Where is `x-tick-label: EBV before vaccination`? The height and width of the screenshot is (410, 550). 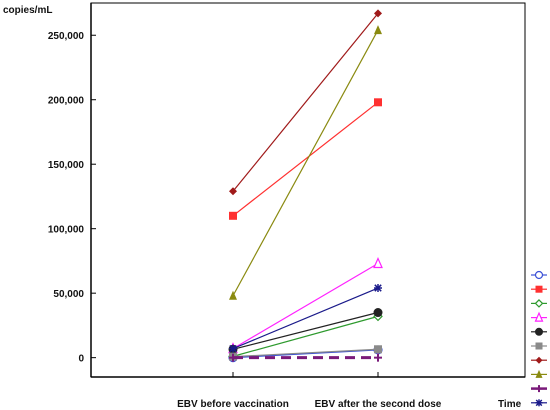 x-tick-label: EBV before vaccination is located at coordinates (233, 404).